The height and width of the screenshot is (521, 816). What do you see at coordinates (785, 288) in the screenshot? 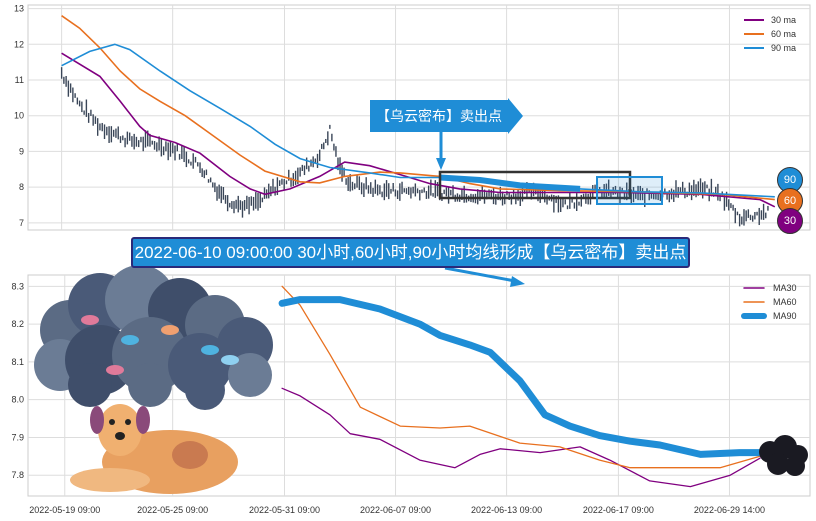
I see `legend-label: MA30` at bounding box center [785, 288].